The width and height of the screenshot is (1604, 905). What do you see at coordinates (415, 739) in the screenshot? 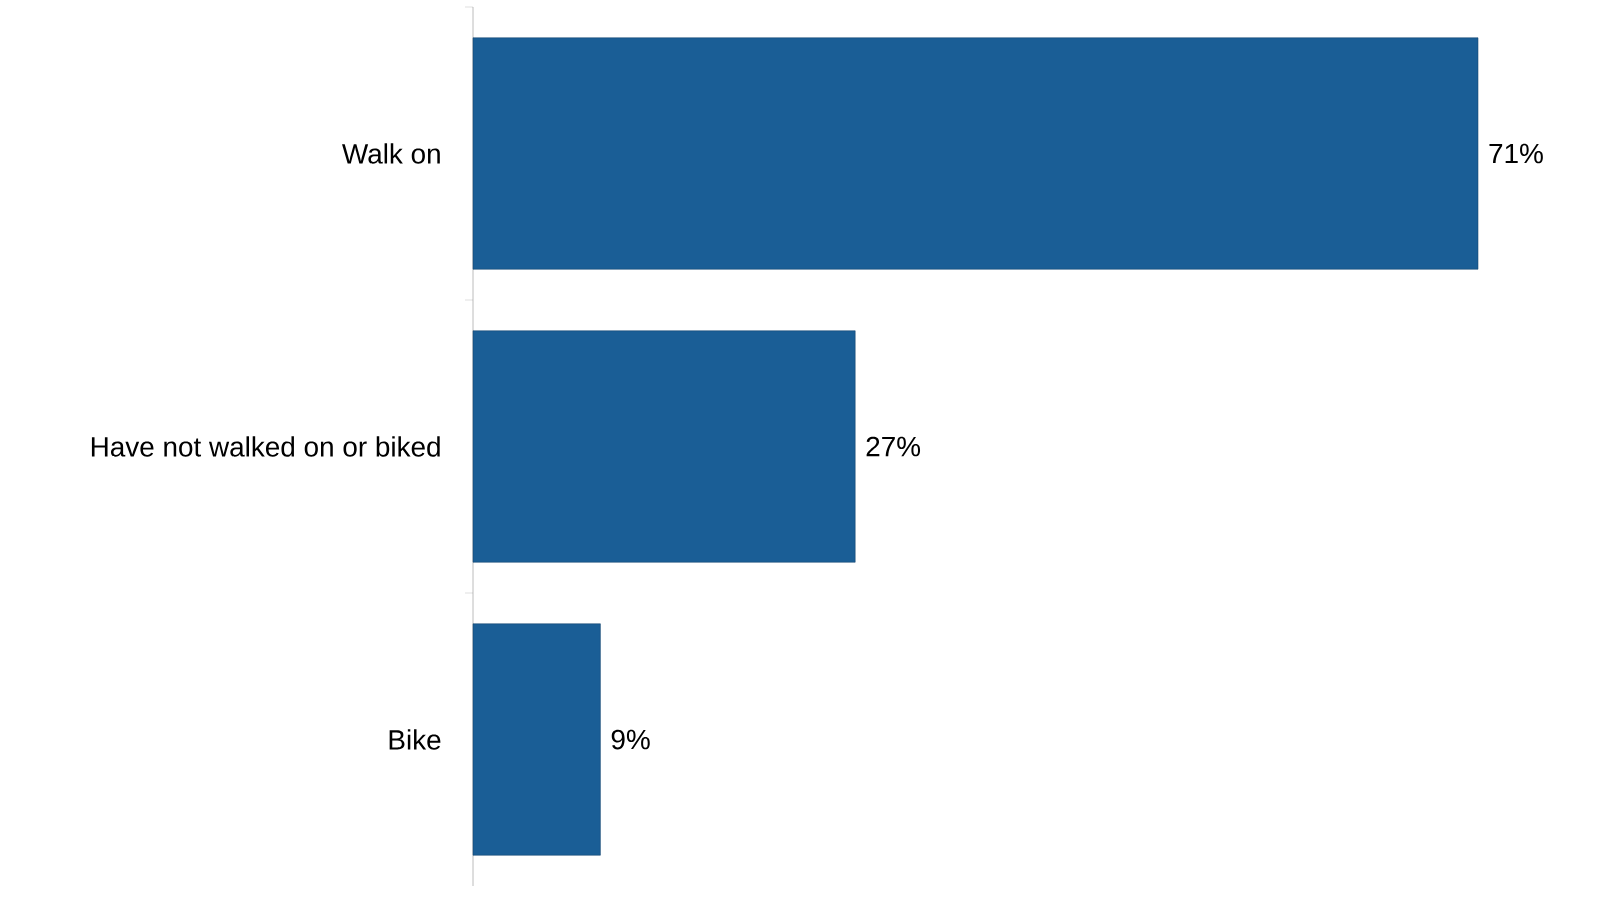
I see `y-tick-label: Bike` at bounding box center [415, 739].